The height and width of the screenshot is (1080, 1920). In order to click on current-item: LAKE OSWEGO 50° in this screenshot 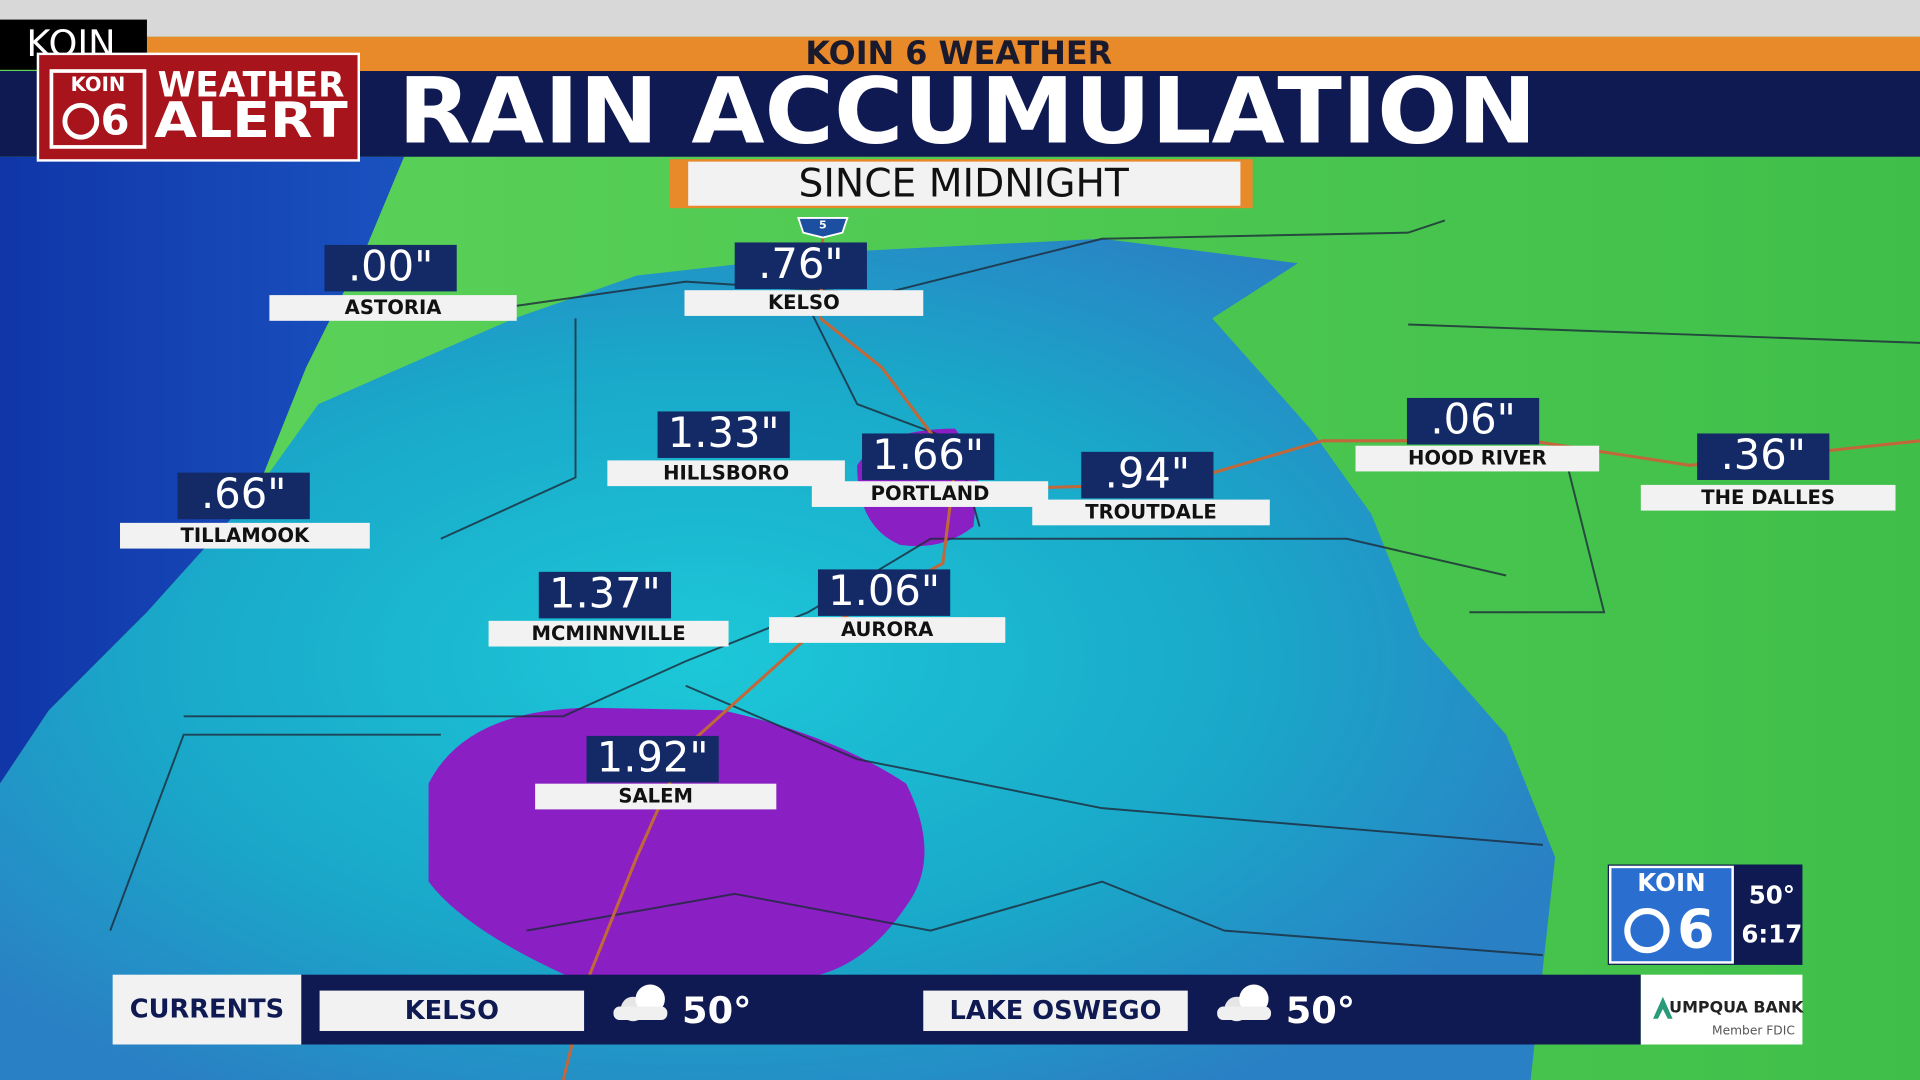, I will do `click(1139, 1008)`.